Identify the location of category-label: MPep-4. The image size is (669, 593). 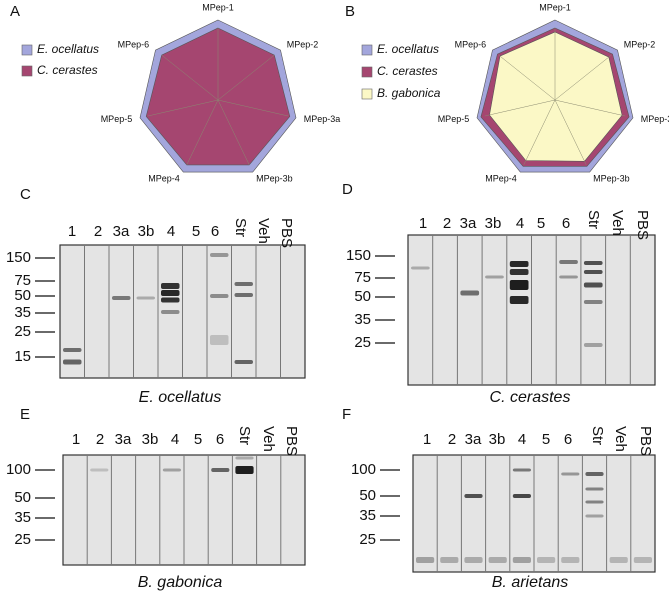
(501, 179).